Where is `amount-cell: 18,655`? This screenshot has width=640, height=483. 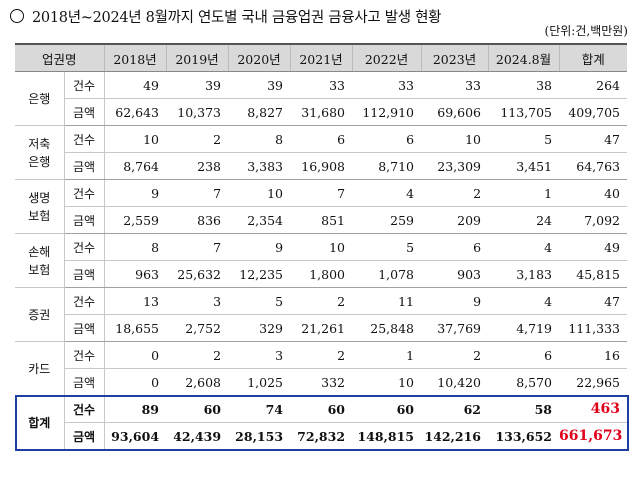 amount-cell: 18,655 is located at coordinates (135, 328).